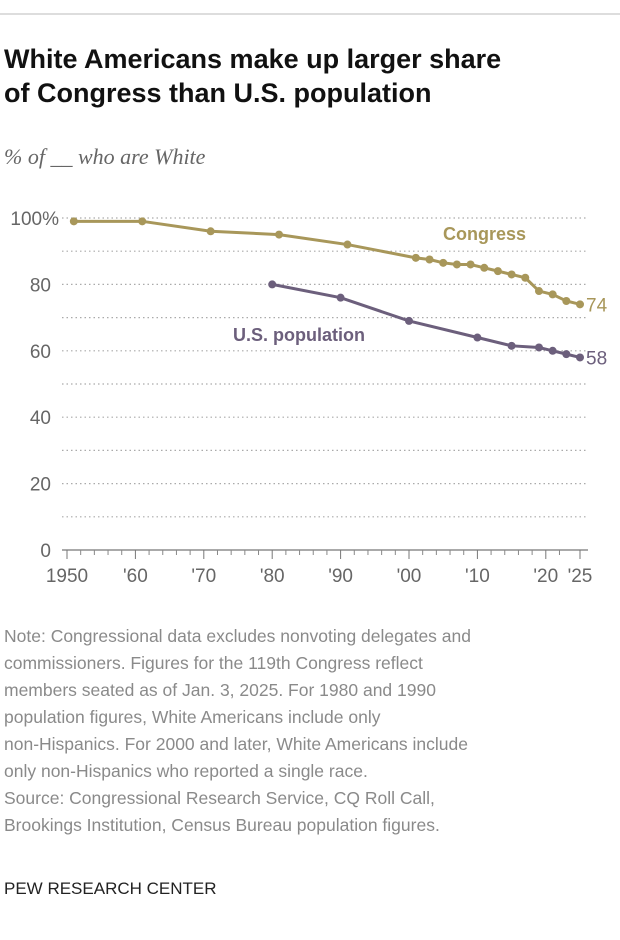 Image resolution: width=620 pixels, height=940 pixels. Describe the element at coordinates (272, 576) in the screenshot. I see `x-tick-label: '80` at that location.